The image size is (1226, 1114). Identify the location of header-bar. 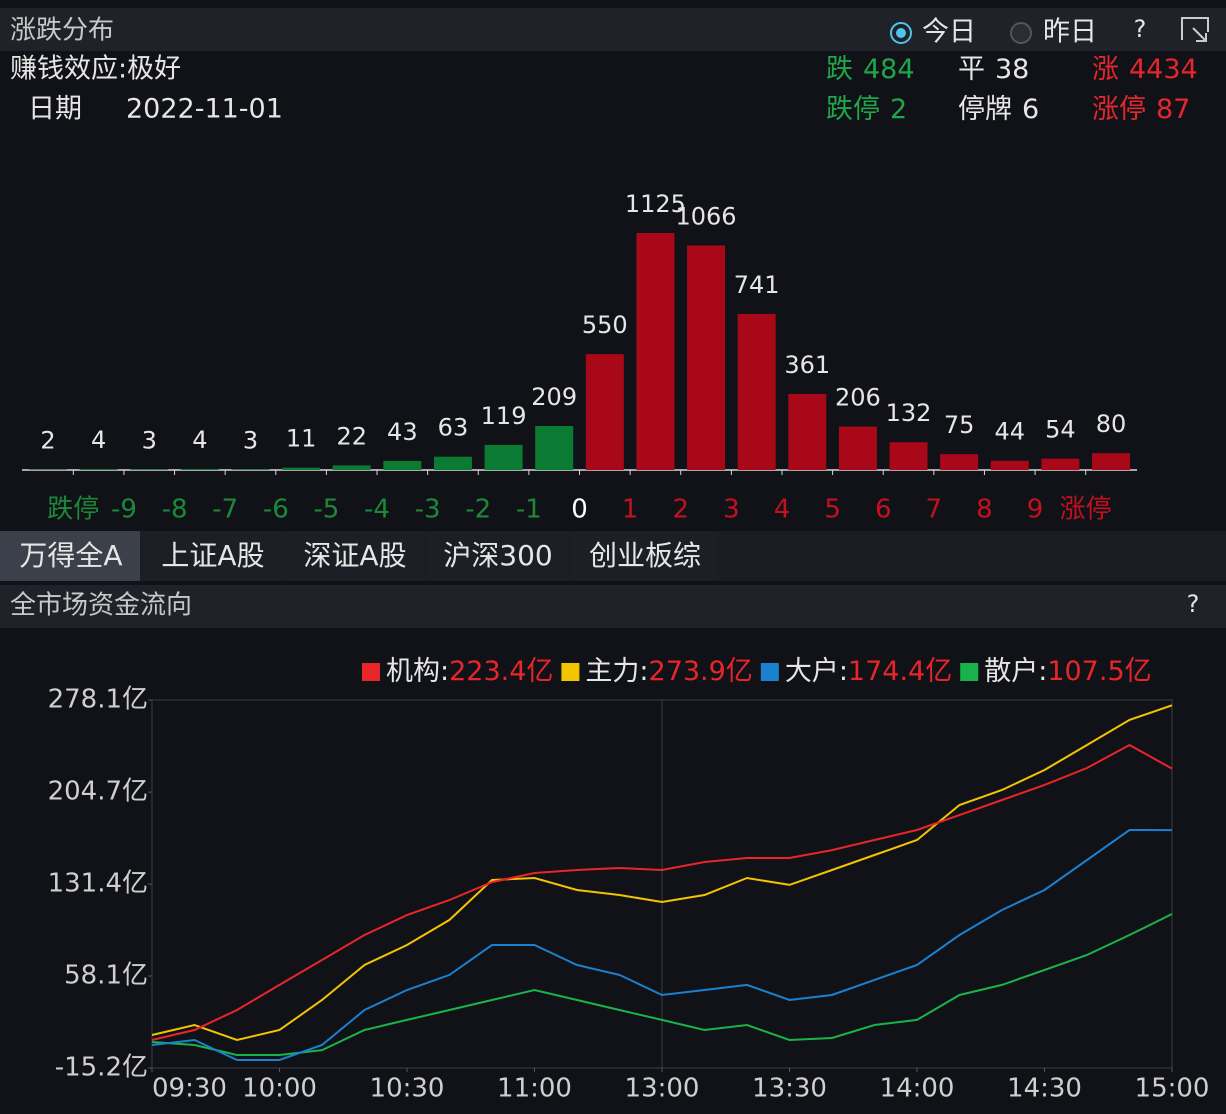
(613, 606).